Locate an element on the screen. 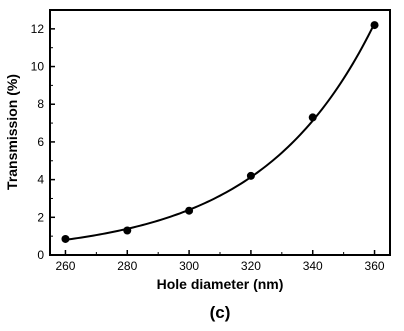 The width and height of the screenshot is (404, 331). y-axis-title: Transmission (%) is located at coordinates (12, 132).